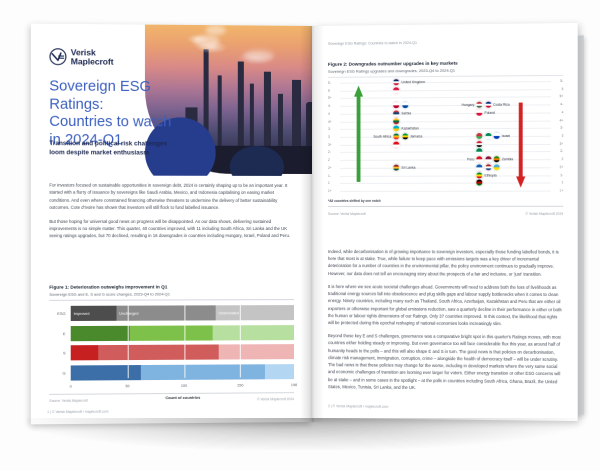 This screenshot has width=600, height=471. What do you see at coordinates (406, 113) in the screenshot?
I see `country-label: Serbia` at bounding box center [406, 113].